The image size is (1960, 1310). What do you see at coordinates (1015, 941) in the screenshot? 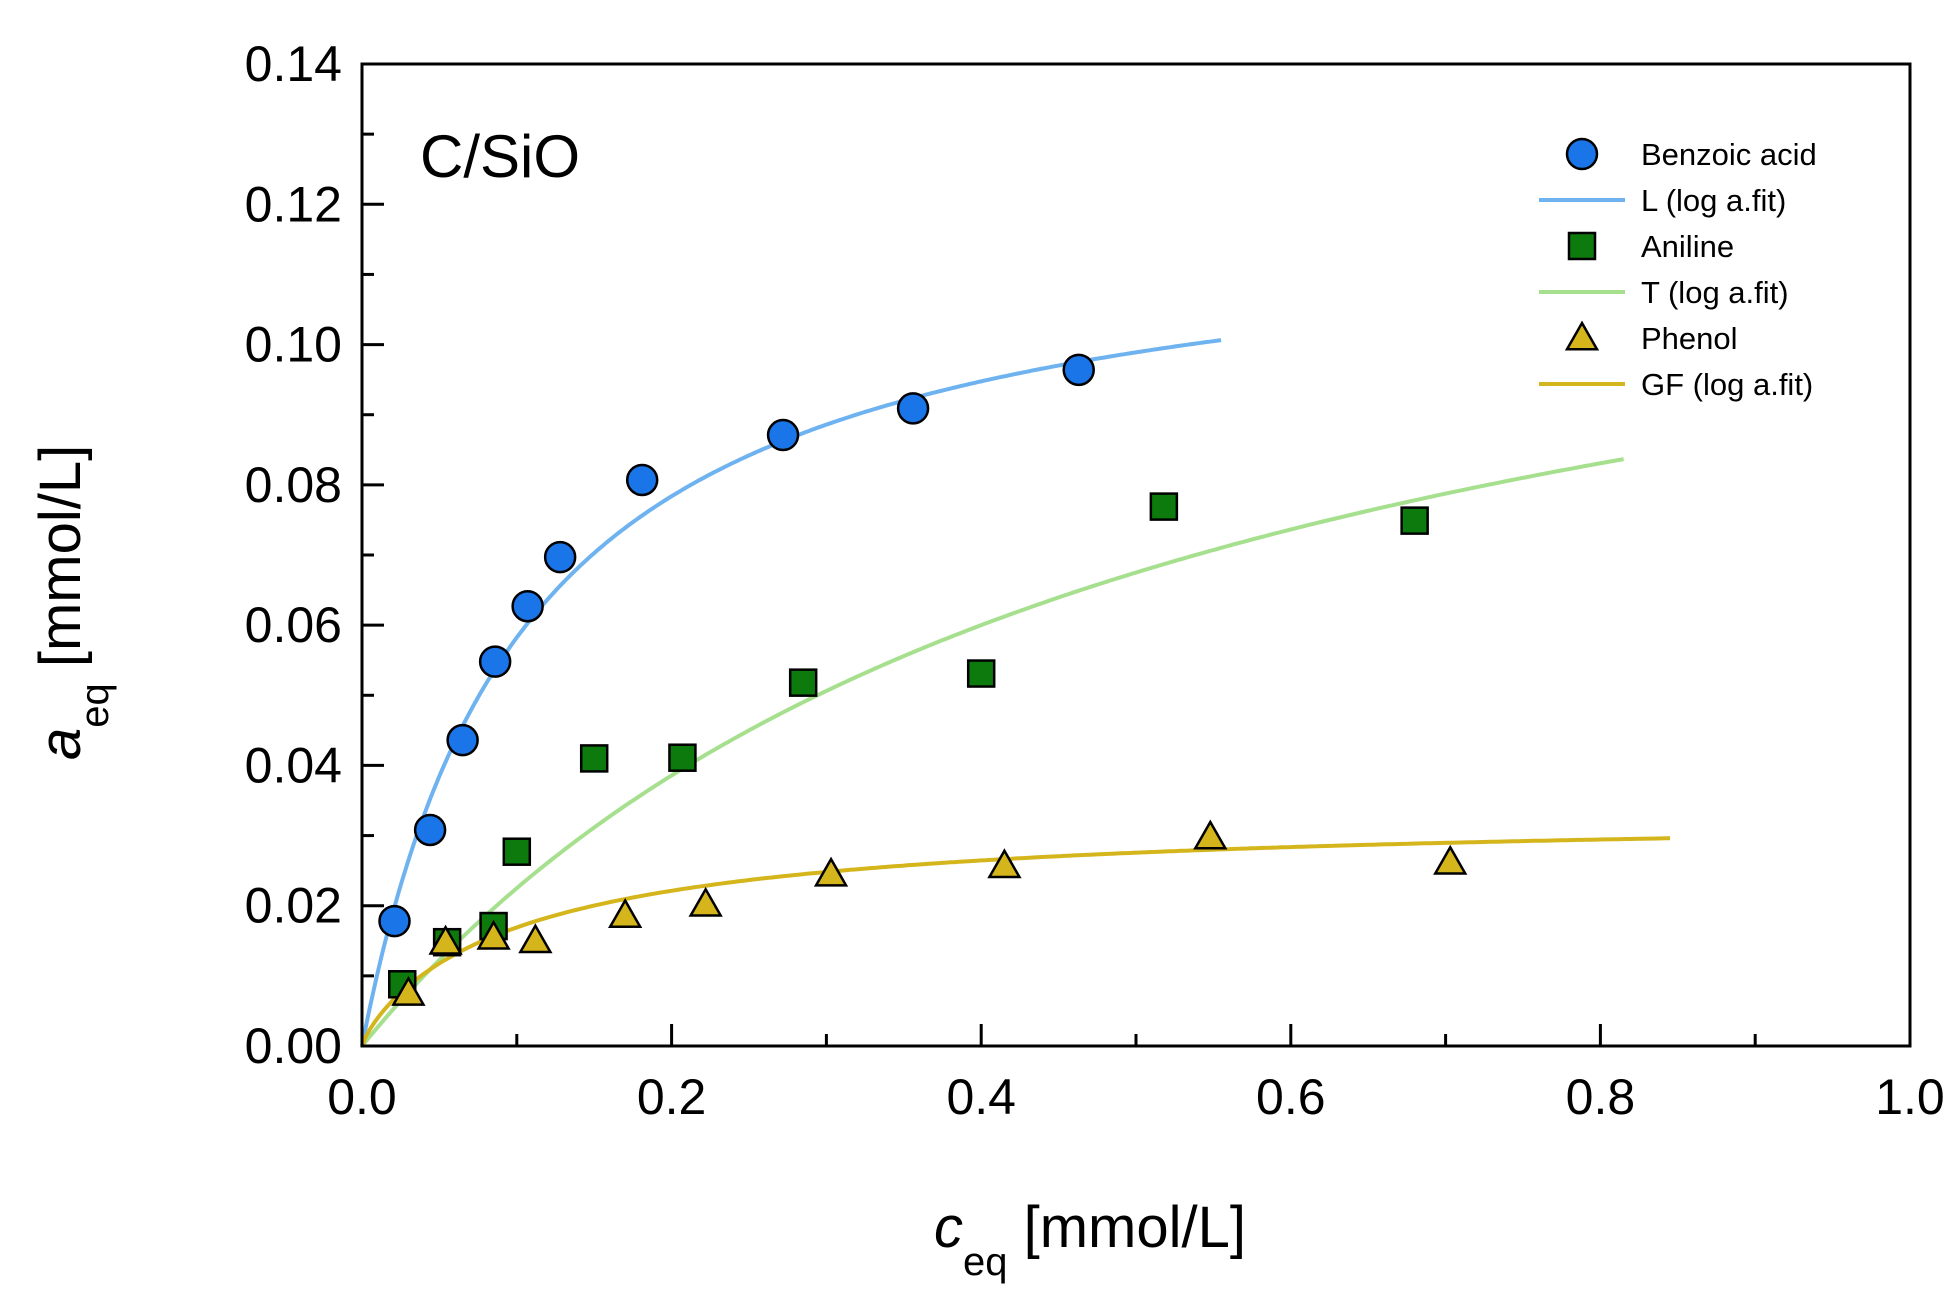
I see `fit-line-gf` at bounding box center [1015, 941].